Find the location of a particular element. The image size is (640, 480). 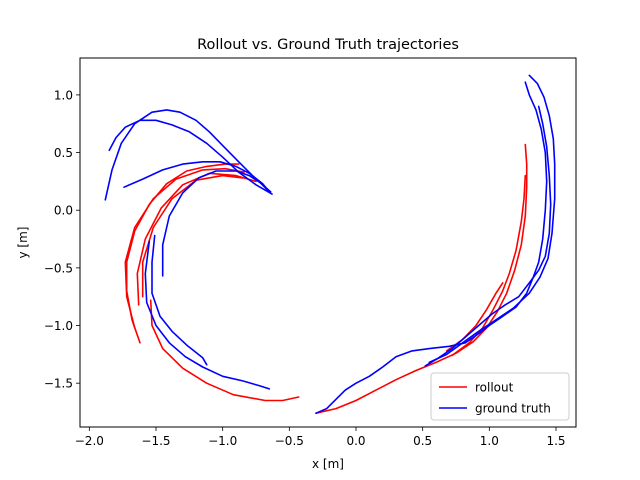

y-tick-label: 0.5 is located at coordinates (63, 153).